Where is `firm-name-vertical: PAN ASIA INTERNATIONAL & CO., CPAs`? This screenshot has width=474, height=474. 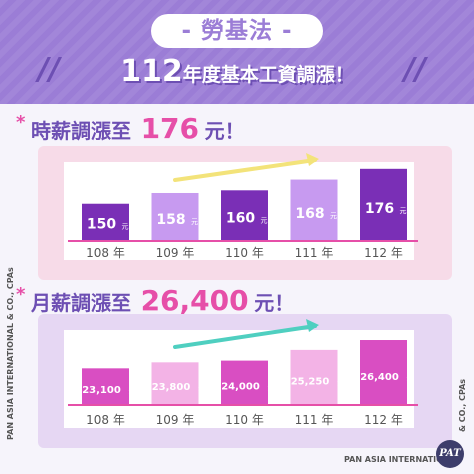
firm-name-vertical: PAN ASIA INTERNATIONAL & CO., CPAs is located at coordinates (10, 353).